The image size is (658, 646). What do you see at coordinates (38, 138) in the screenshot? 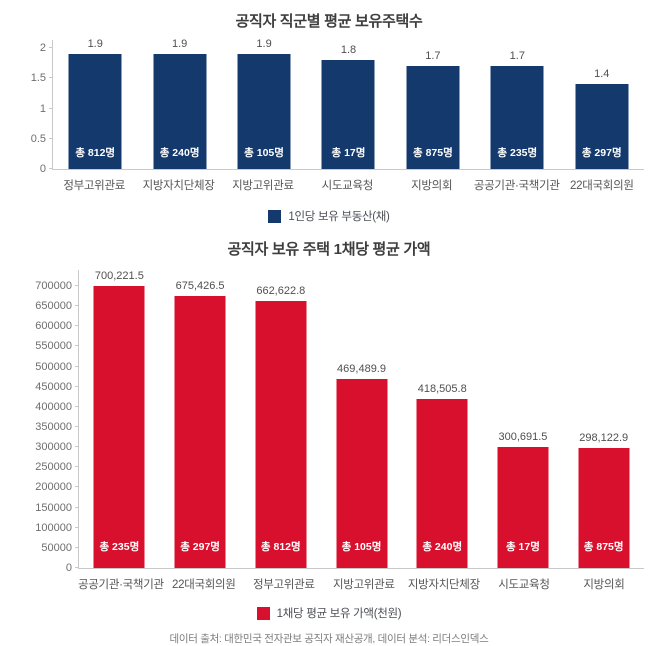
I see `y-tick-label: 0.5` at bounding box center [38, 138].